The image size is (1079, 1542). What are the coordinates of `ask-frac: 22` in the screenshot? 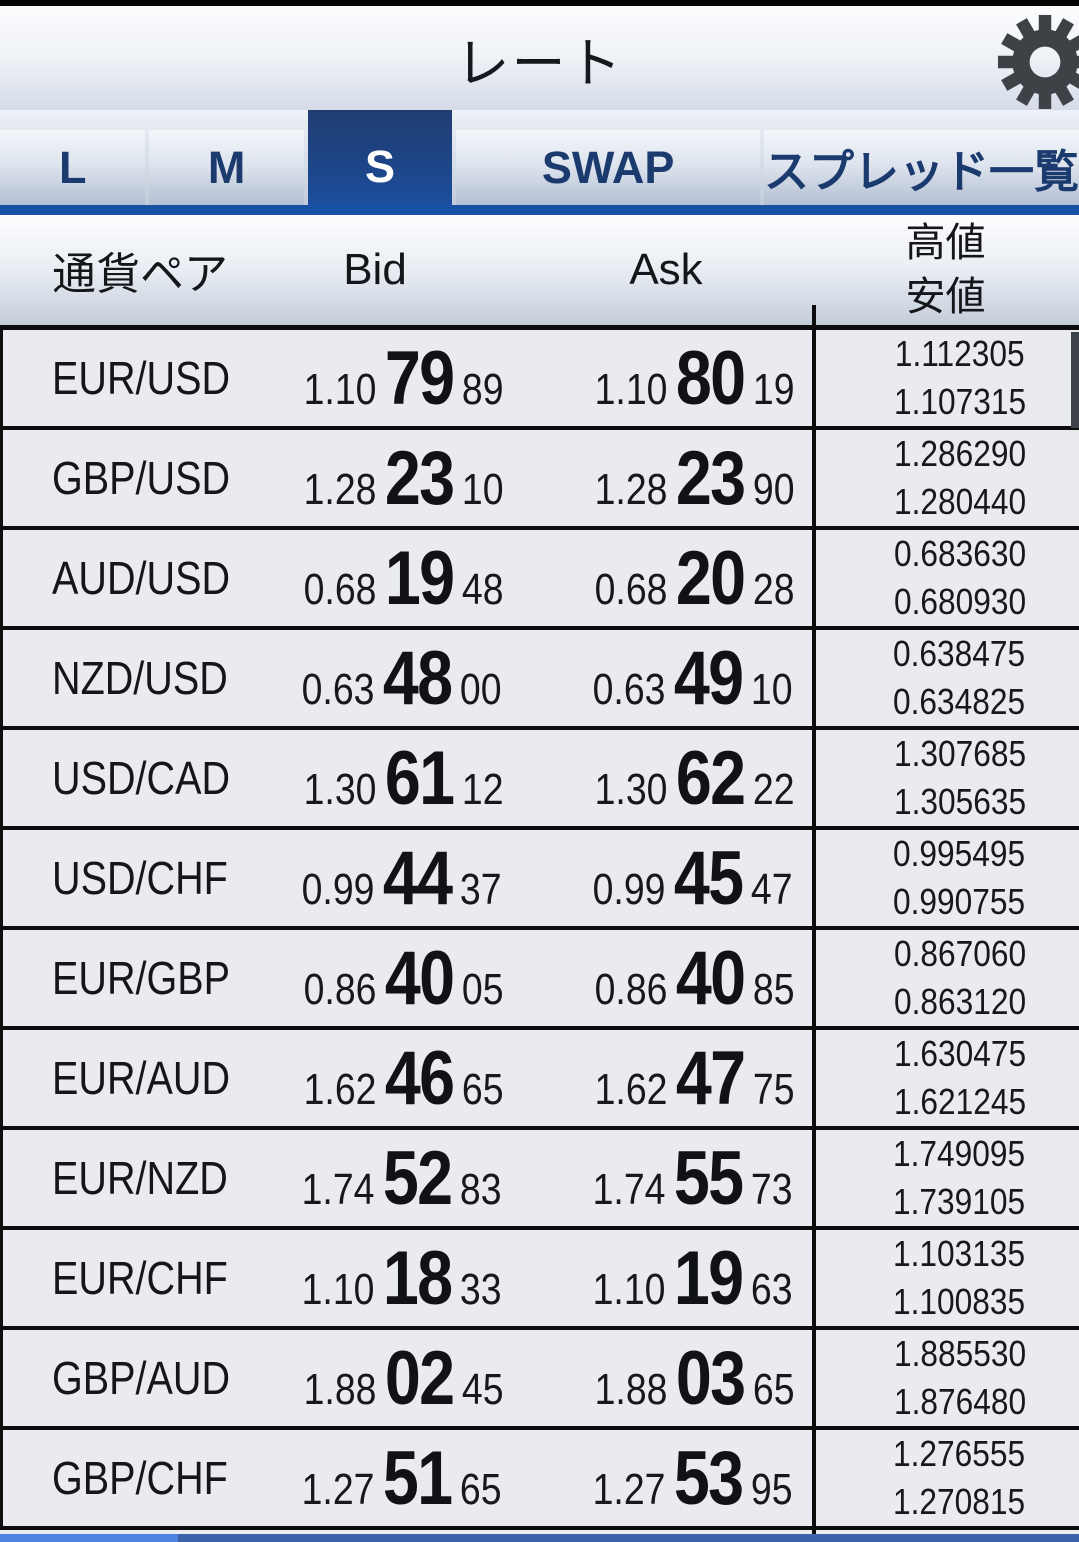 It's located at (774, 789).